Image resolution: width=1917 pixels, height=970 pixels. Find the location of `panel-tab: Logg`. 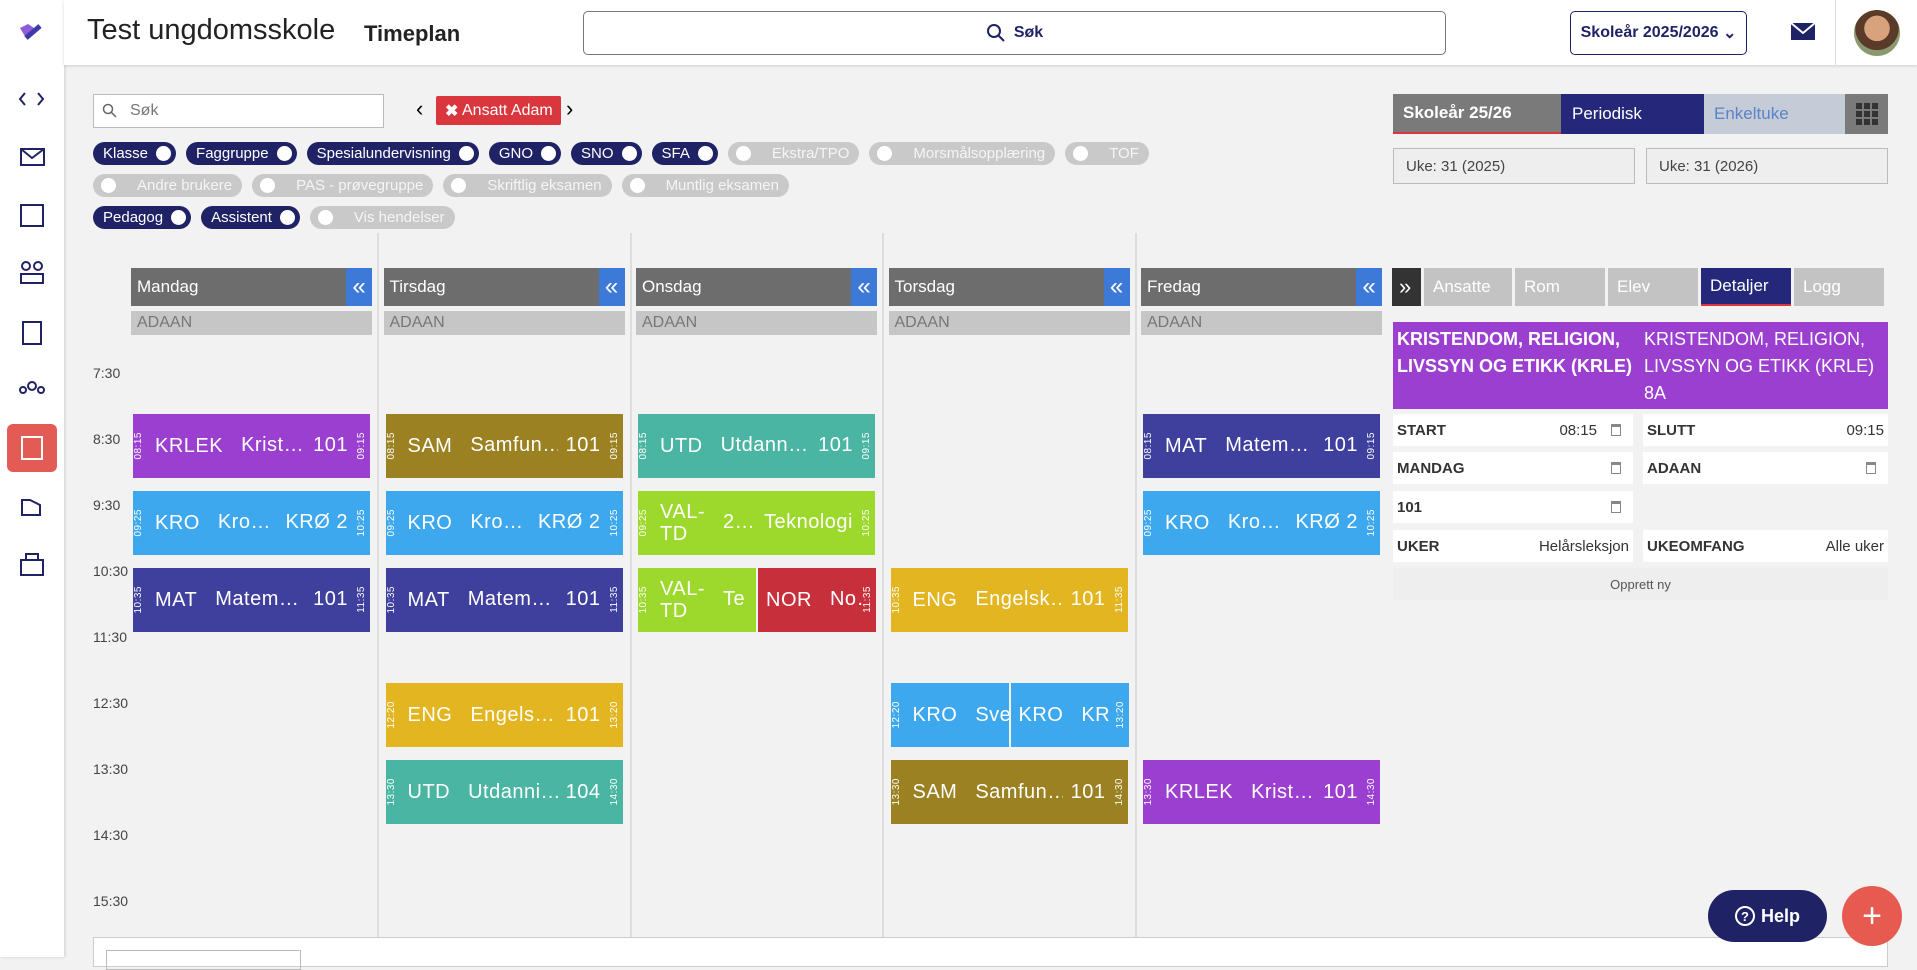

panel-tab: Logg is located at coordinates (1839, 287).